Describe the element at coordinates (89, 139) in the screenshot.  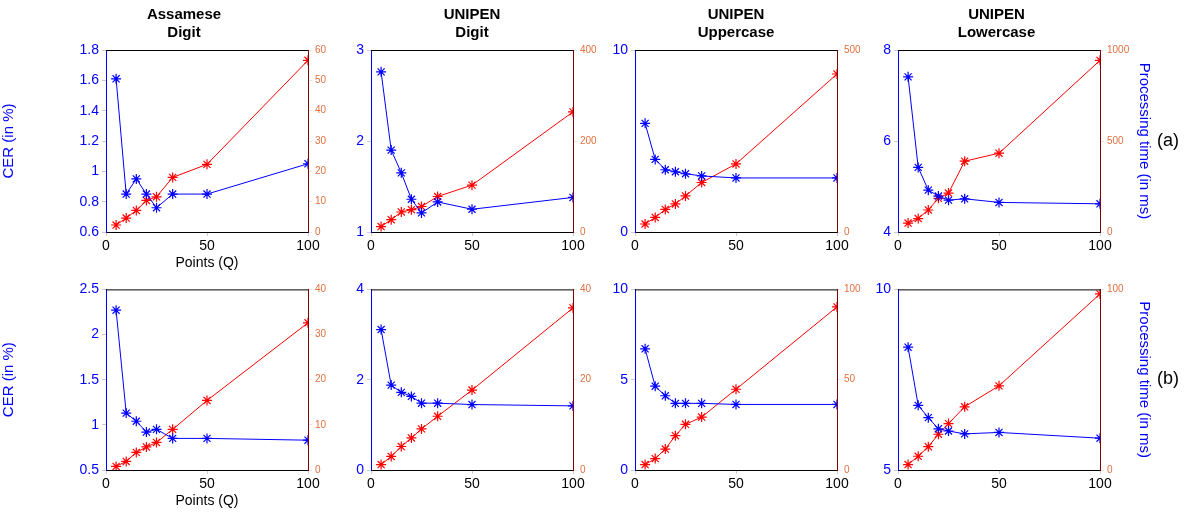
I see `y-tick-label: 1.2` at that location.